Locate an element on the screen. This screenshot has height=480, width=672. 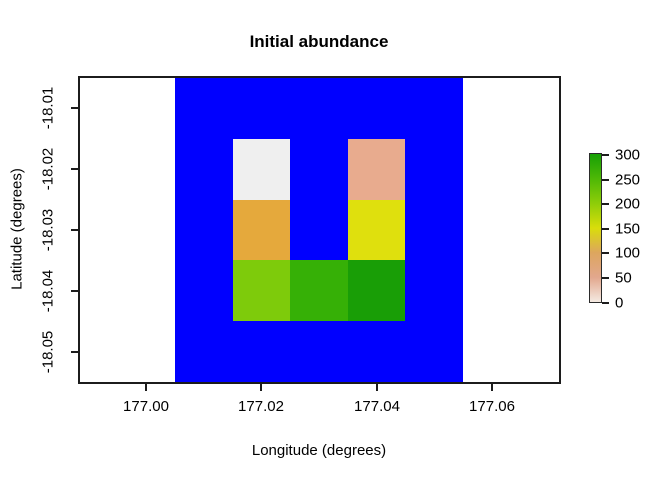
x-axis-label: Longitude (degrees) is located at coordinates (319, 450).